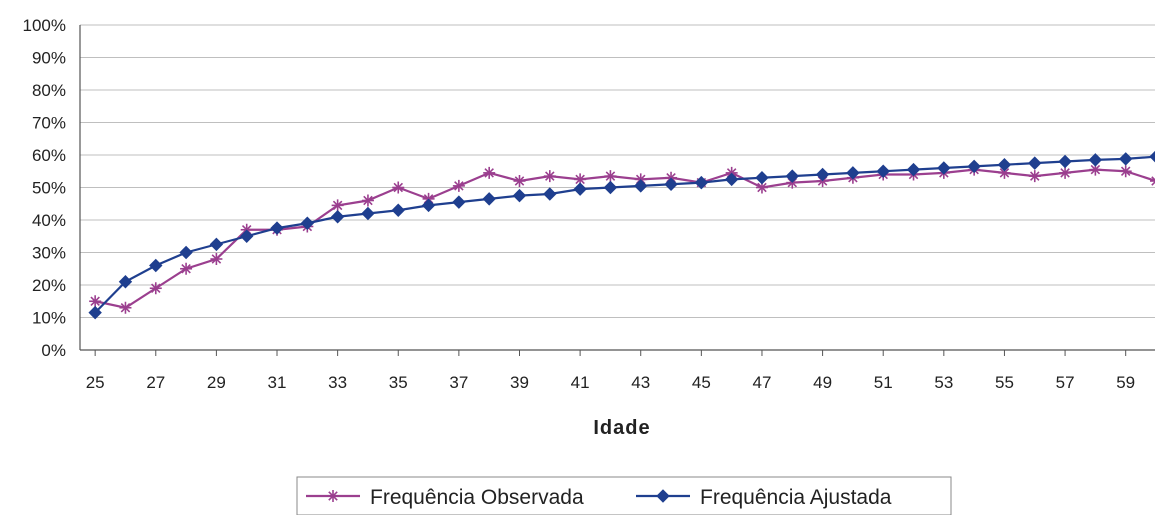 Image resolution: width=1155 pixels, height=515 pixels. What do you see at coordinates (762, 382) in the screenshot?
I see `x-tick-label: 47` at bounding box center [762, 382].